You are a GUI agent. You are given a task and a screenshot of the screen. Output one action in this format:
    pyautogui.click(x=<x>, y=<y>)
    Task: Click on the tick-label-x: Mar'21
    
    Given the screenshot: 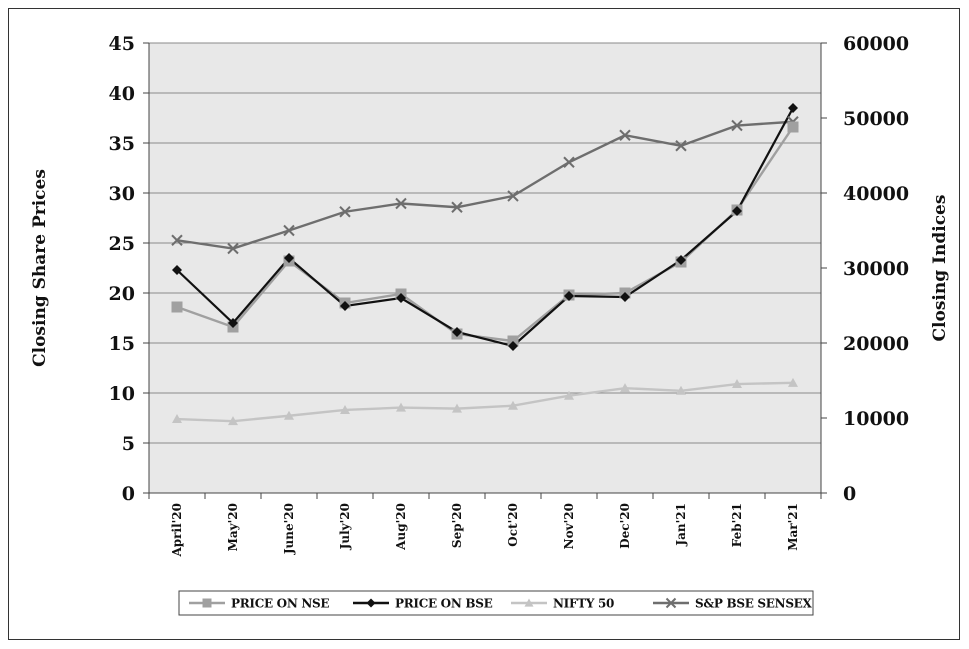 What is the action you would take?
    pyautogui.click(x=793, y=527)
    